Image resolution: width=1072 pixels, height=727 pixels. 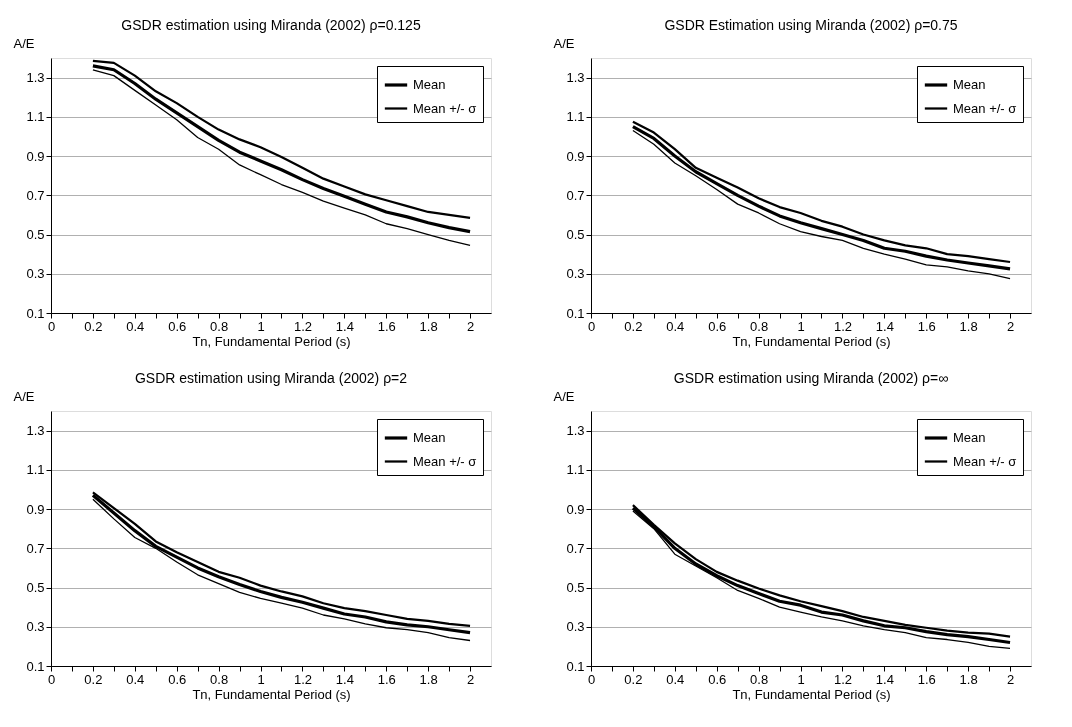 What do you see at coordinates (271, 25) in the screenshot?
I see `chart-title: GSDR estimation using Miranda (2002) ρ=0.125` at bounding box center [271, 25].